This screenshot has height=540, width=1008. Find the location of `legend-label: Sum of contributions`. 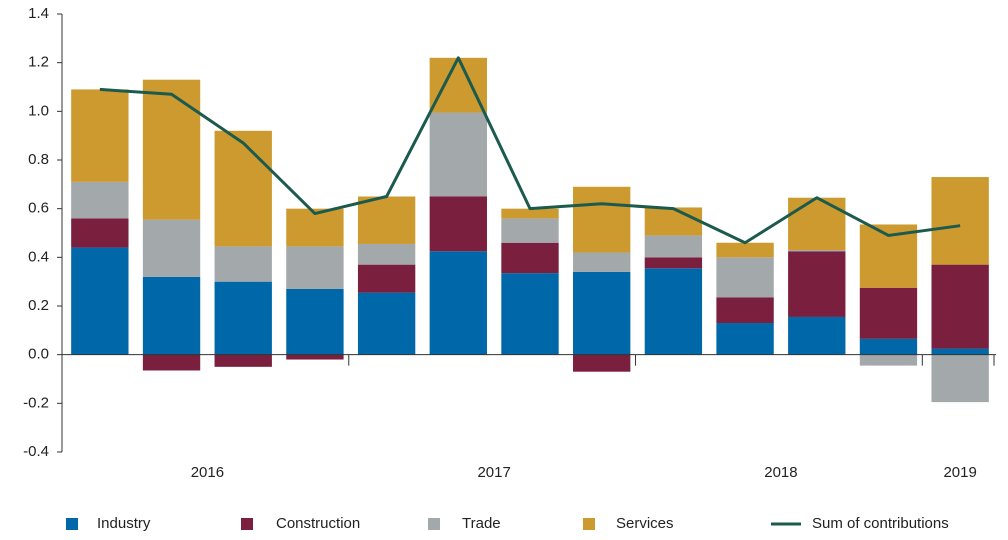

legend-label: Sum of contributions is located at coordinates (880, 523).